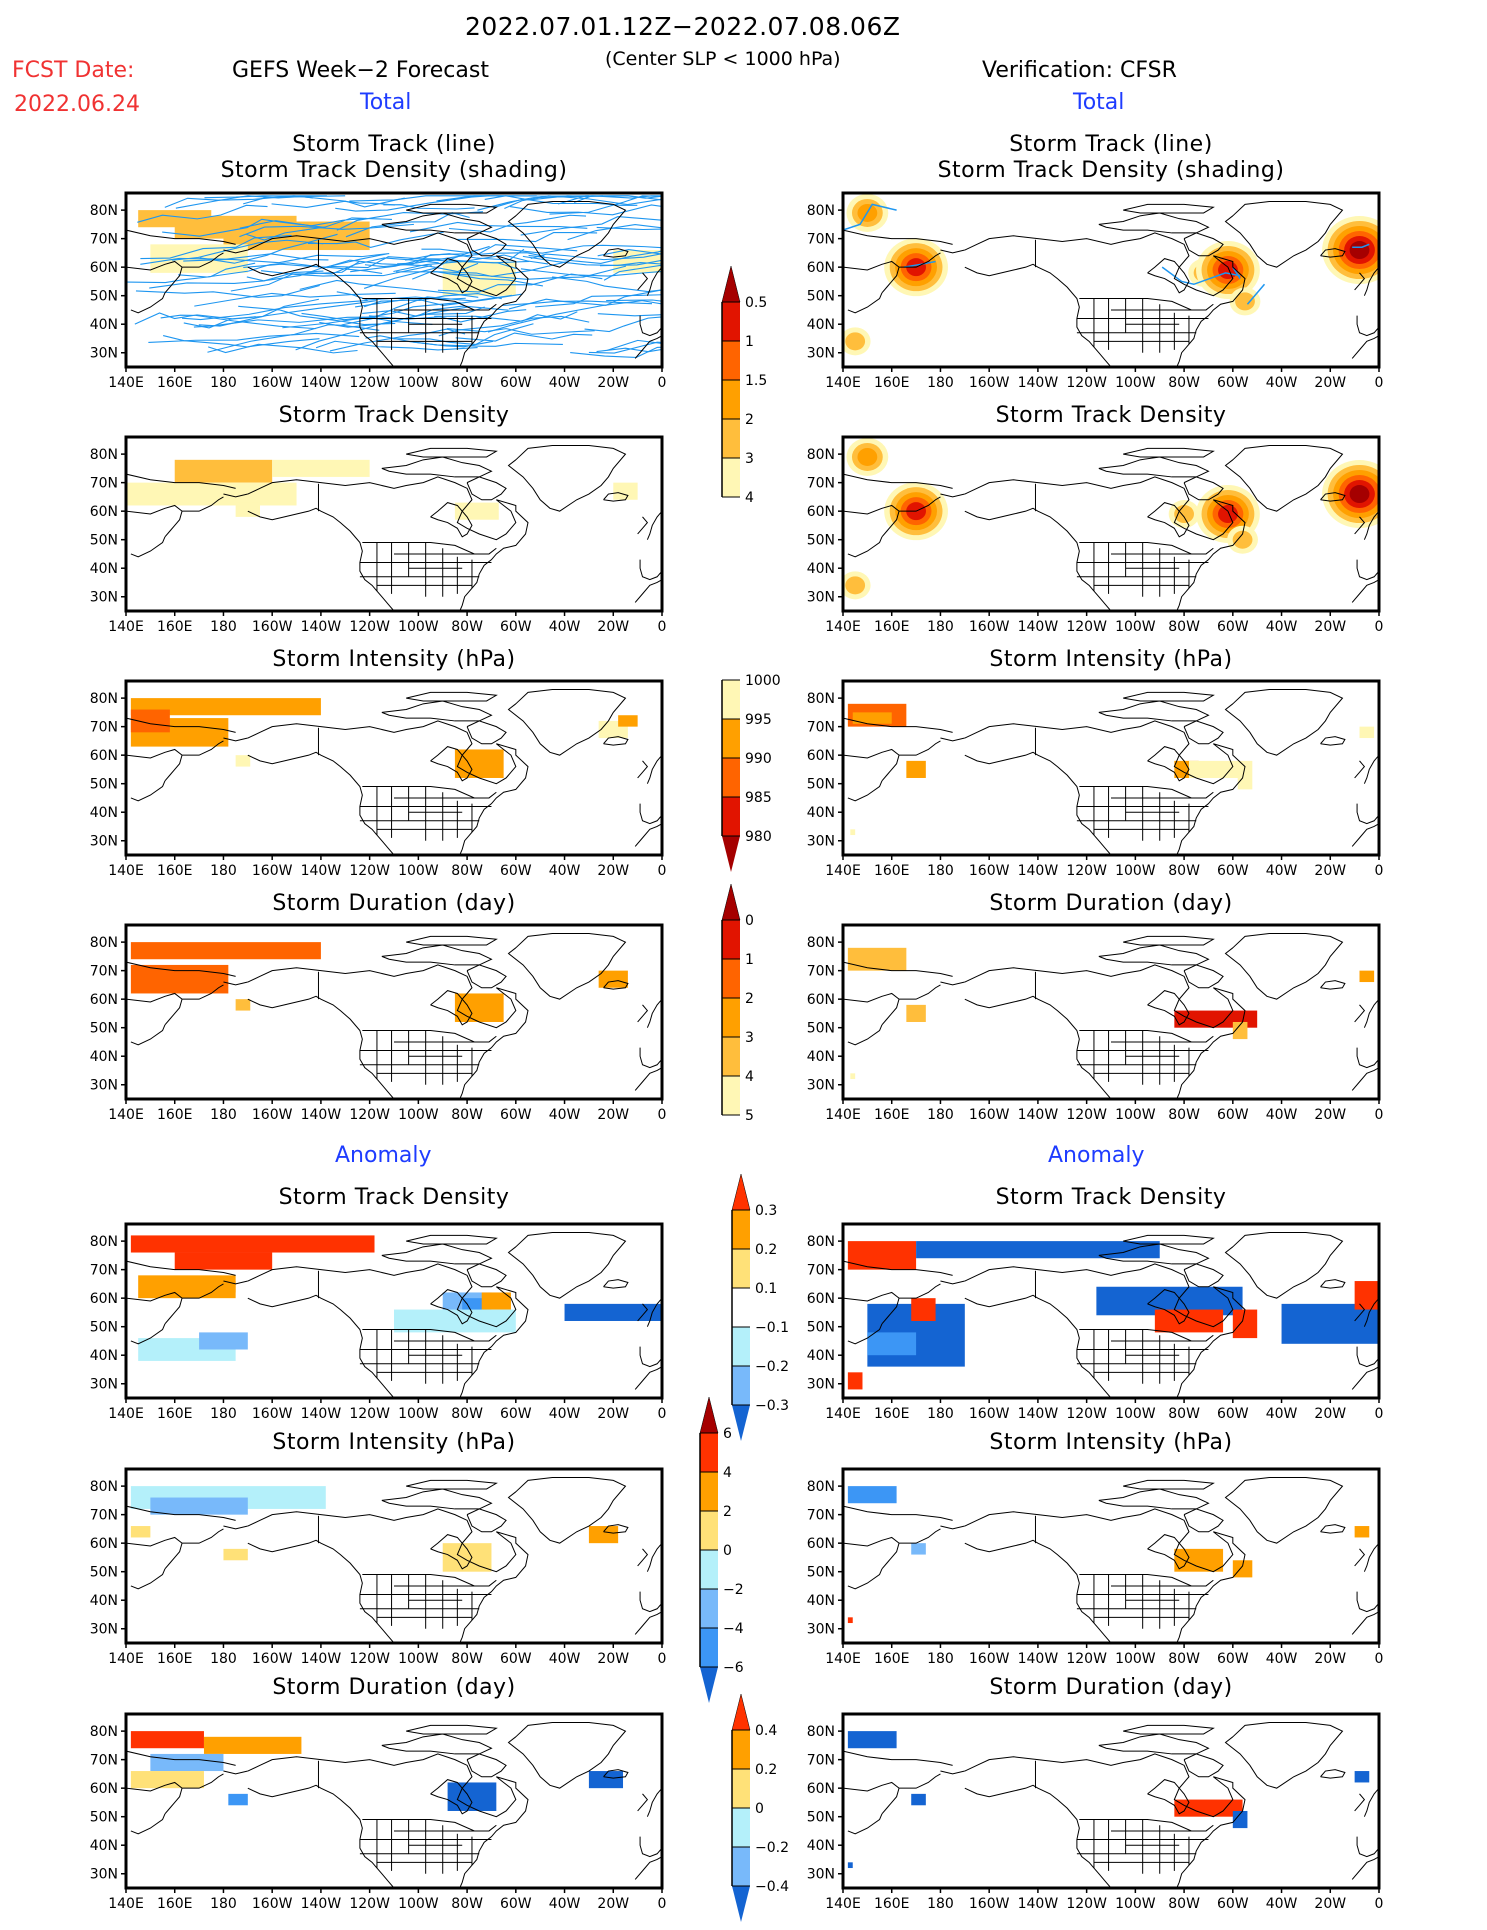 Image resolution: width=1487 pixels, height=1930 pixels. Describe the element at coordinates (763, 681) in the screenshot. I see `colorbar-label: 1000` at that location.